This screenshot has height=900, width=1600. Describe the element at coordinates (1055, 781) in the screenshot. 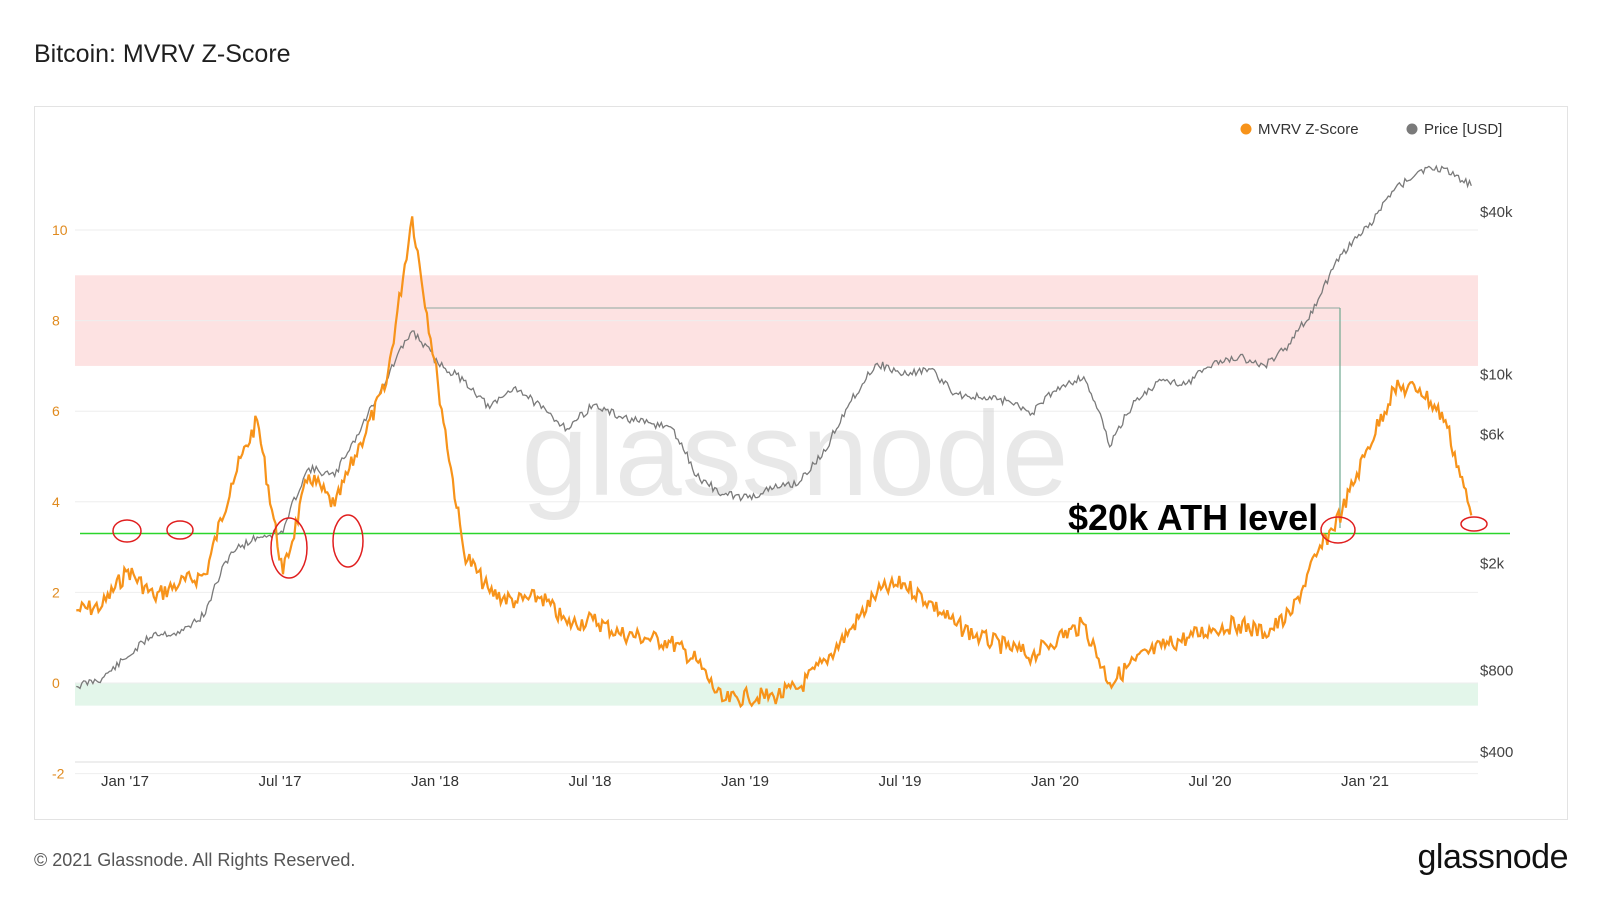

I see `x-tick: Jan '20` at that location.